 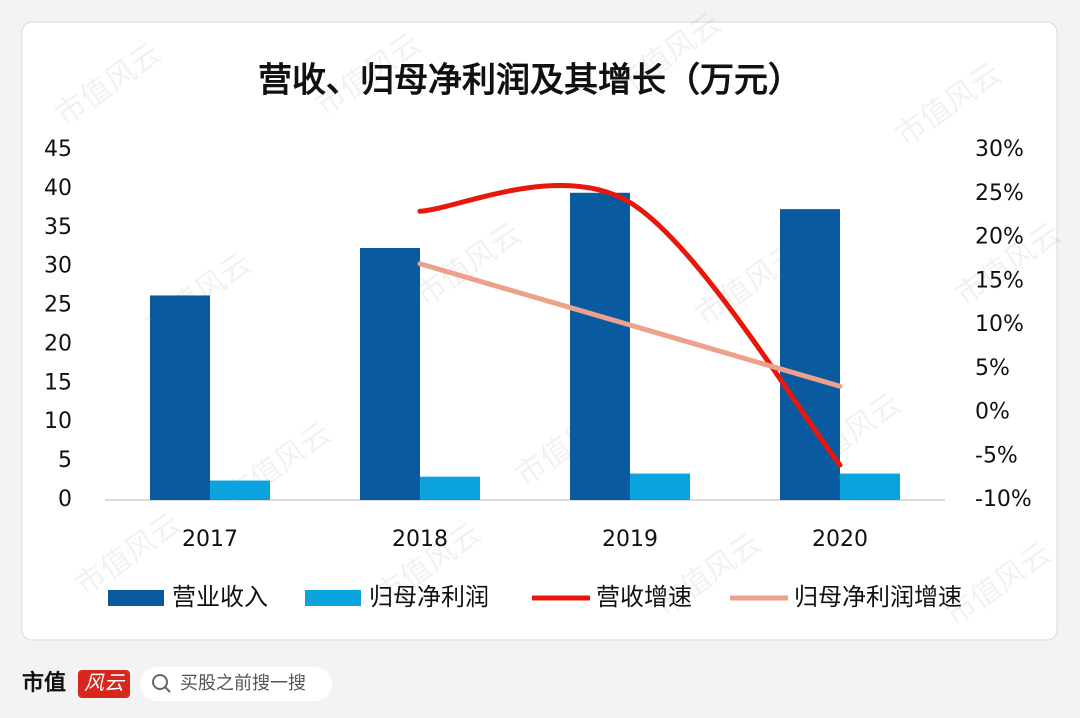 I want to click on y2-tick-label: 20%, so click(x=999, y=237).